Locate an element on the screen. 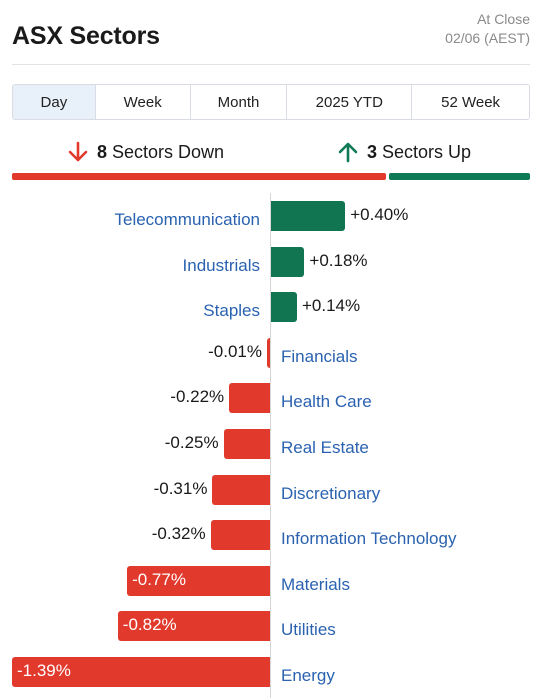 The width and height of the screenshot is (541, 698). sectors-down-ratio-bar is located at coordinates (199, 176).